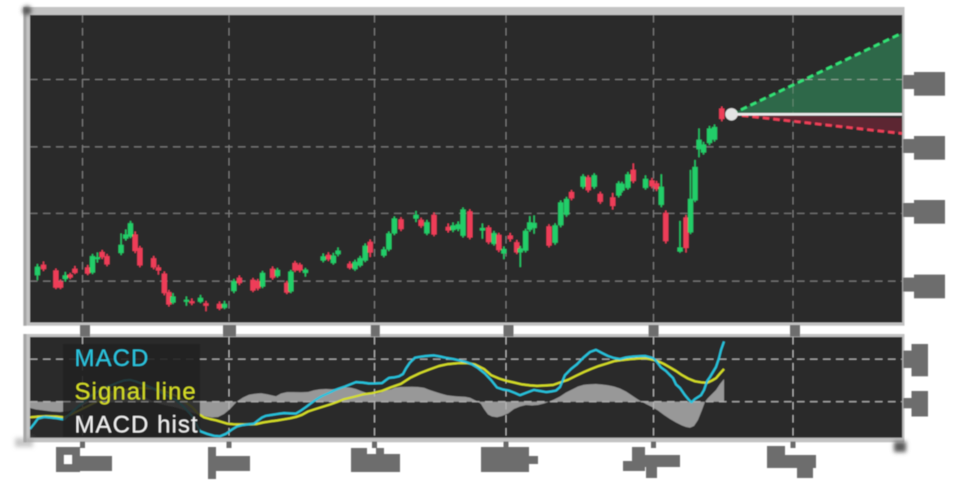 The width and height of the screenshot is (972, 486). I want to click on svg-text: MACD hist, so click(137, 425).